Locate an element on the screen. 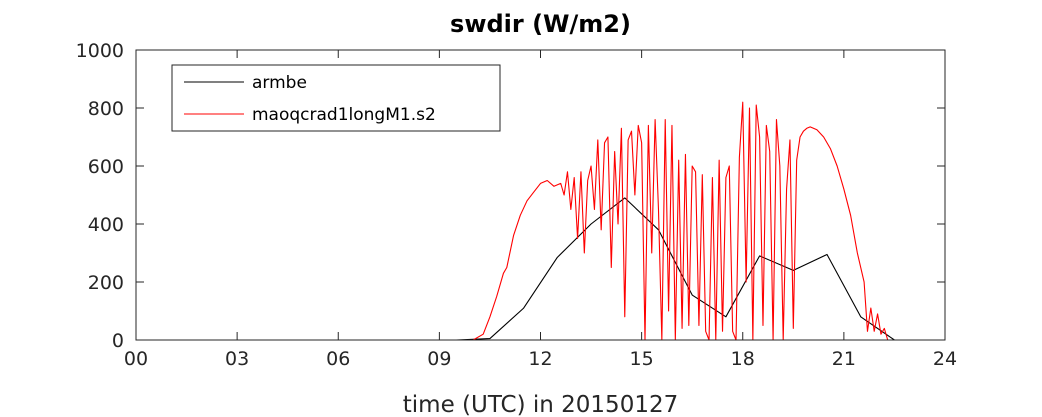 The height and width of the screenshot is (417, 1042). y-tick-label: 0 is located at coordinates (118, 341).